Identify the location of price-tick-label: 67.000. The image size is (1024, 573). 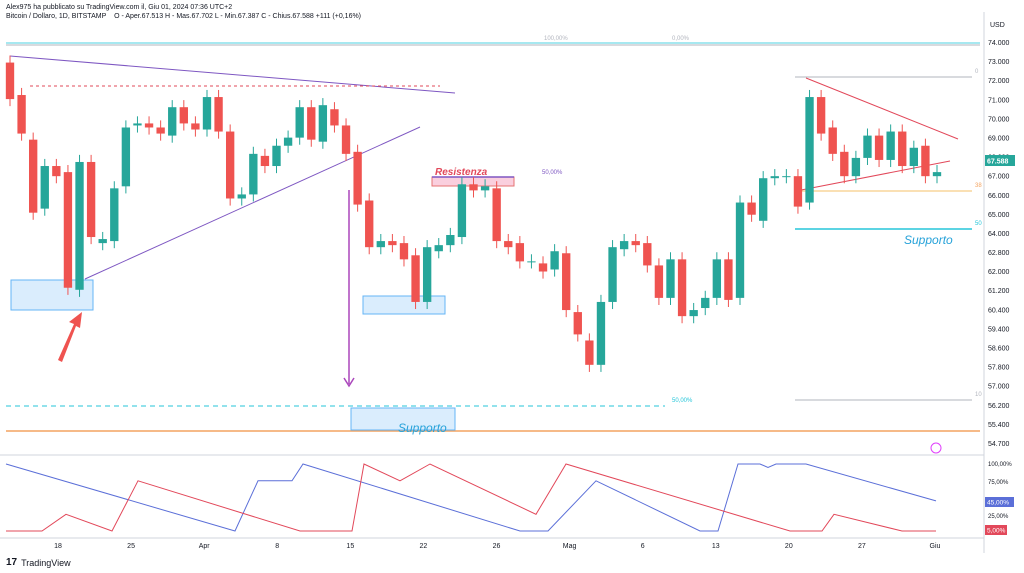
(999, 177).